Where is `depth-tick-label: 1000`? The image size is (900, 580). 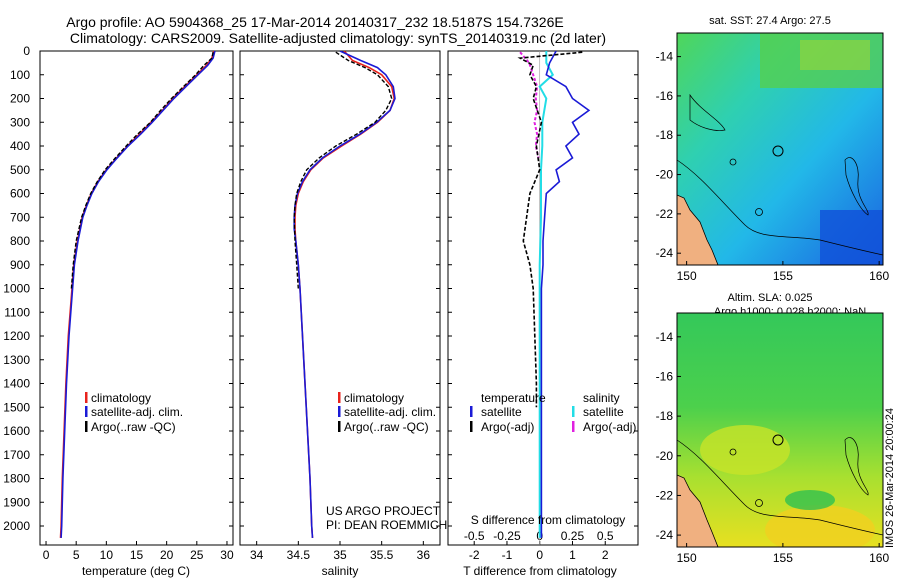
depth-tick-label: 1000 is located at coordinates (16, 289).